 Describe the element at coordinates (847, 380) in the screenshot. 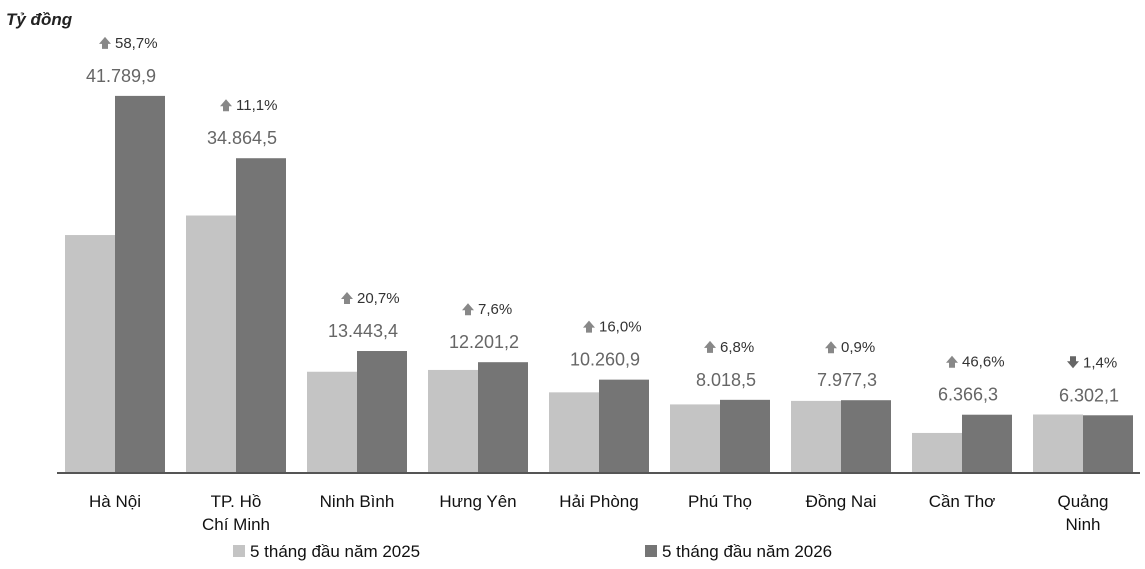

I see `value-label-6: 7.977,3` at that location.